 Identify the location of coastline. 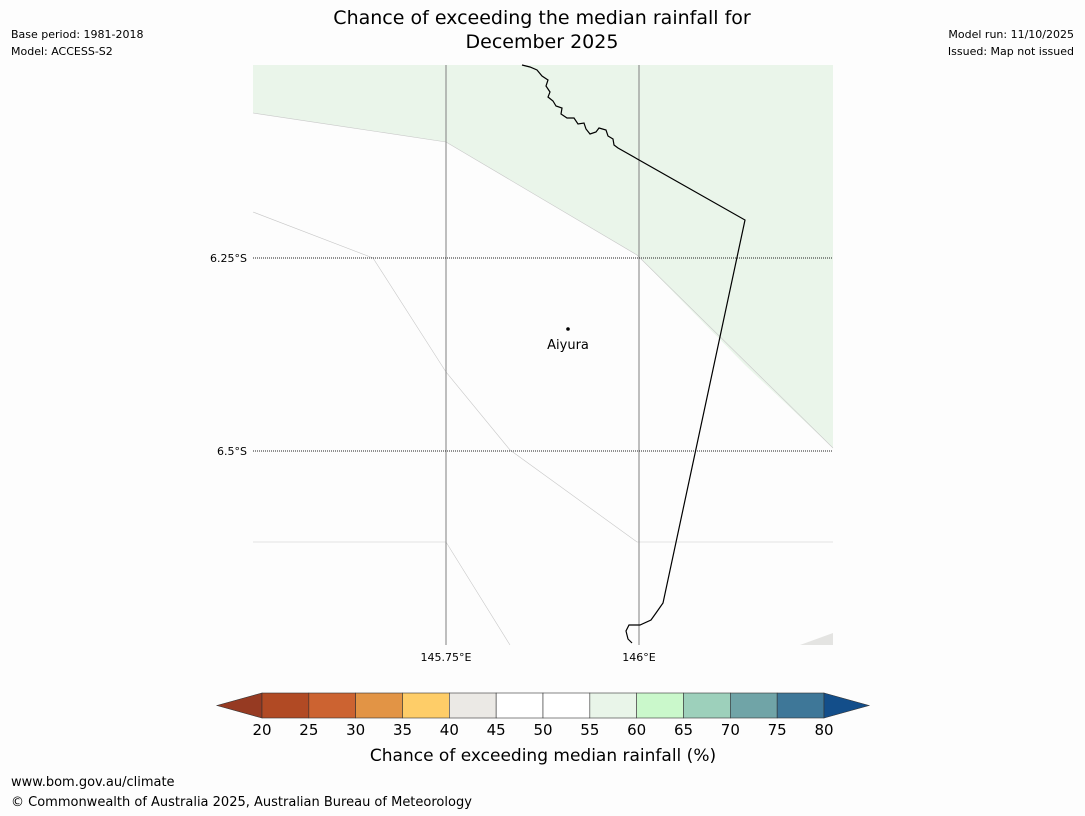
(633, 354).